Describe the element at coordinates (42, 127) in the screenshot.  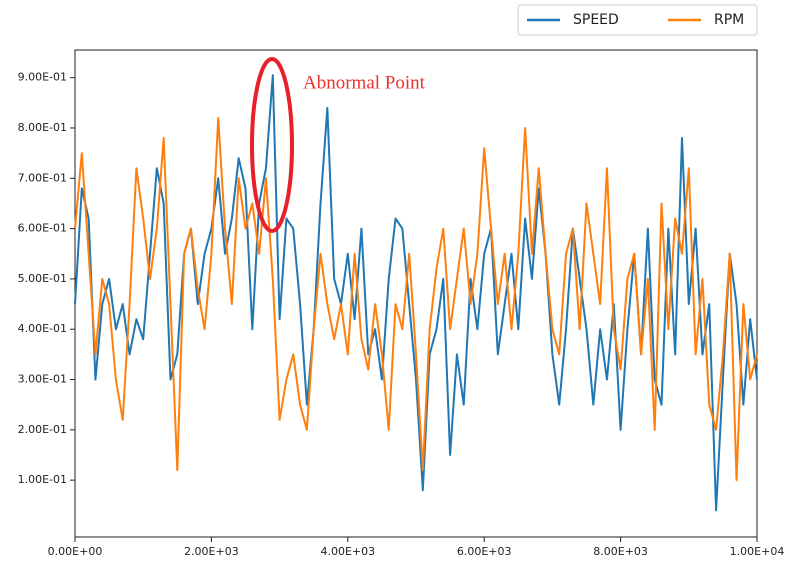
I see `y-tick-label: 8.00E-01` at that location.